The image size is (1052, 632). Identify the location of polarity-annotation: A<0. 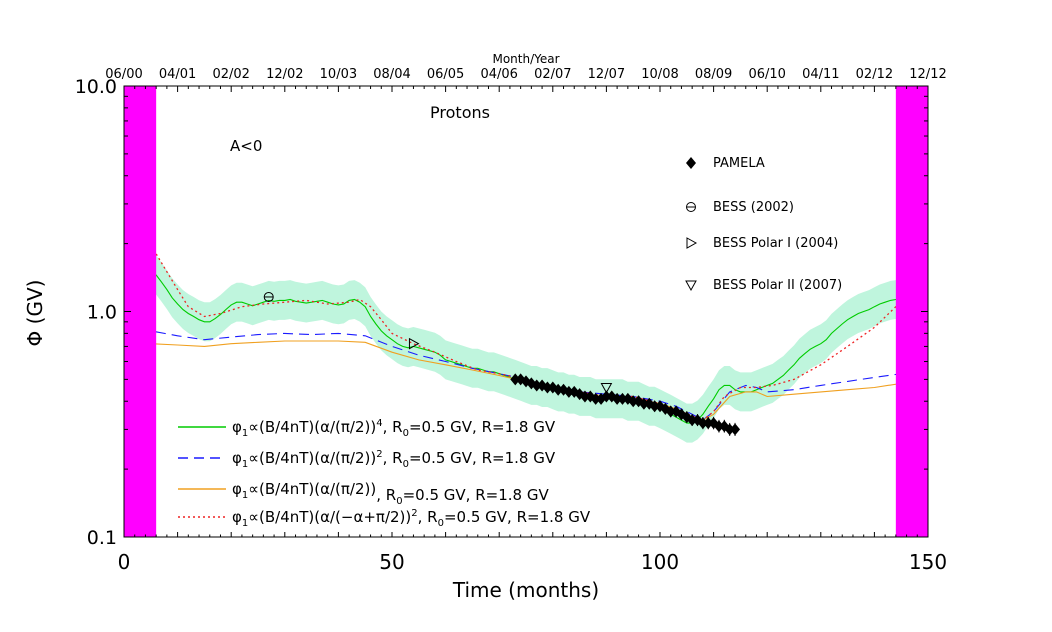
(246, 146).